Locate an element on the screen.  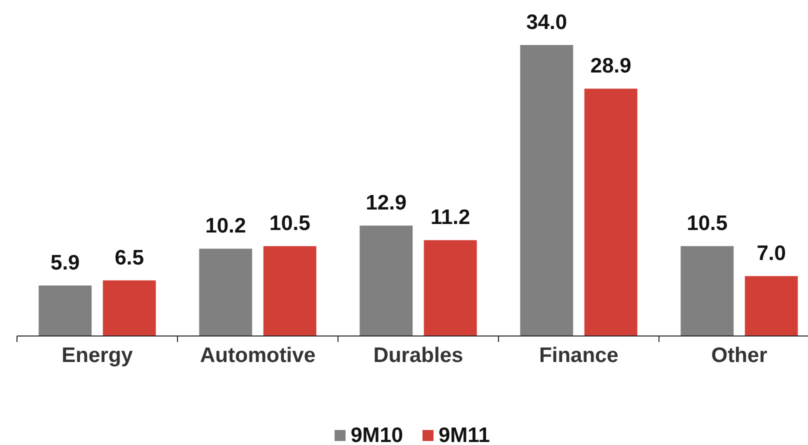
data-label: 7.0 is located at coordinates (771, 254).